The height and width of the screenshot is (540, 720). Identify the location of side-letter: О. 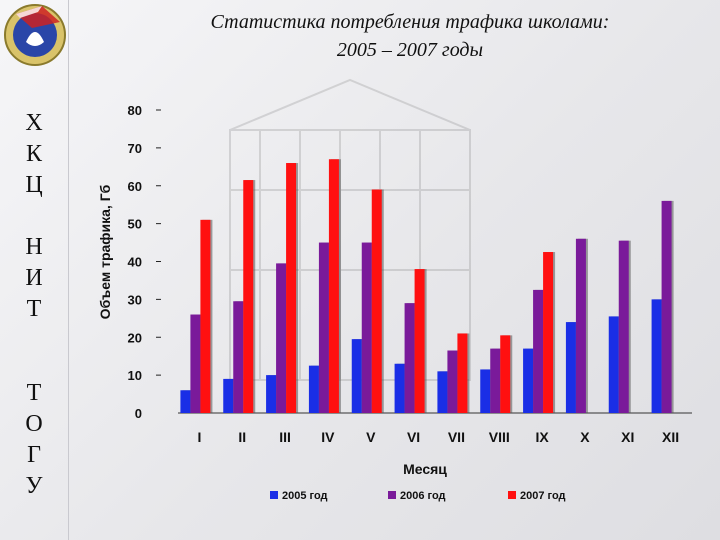
(34, 424).